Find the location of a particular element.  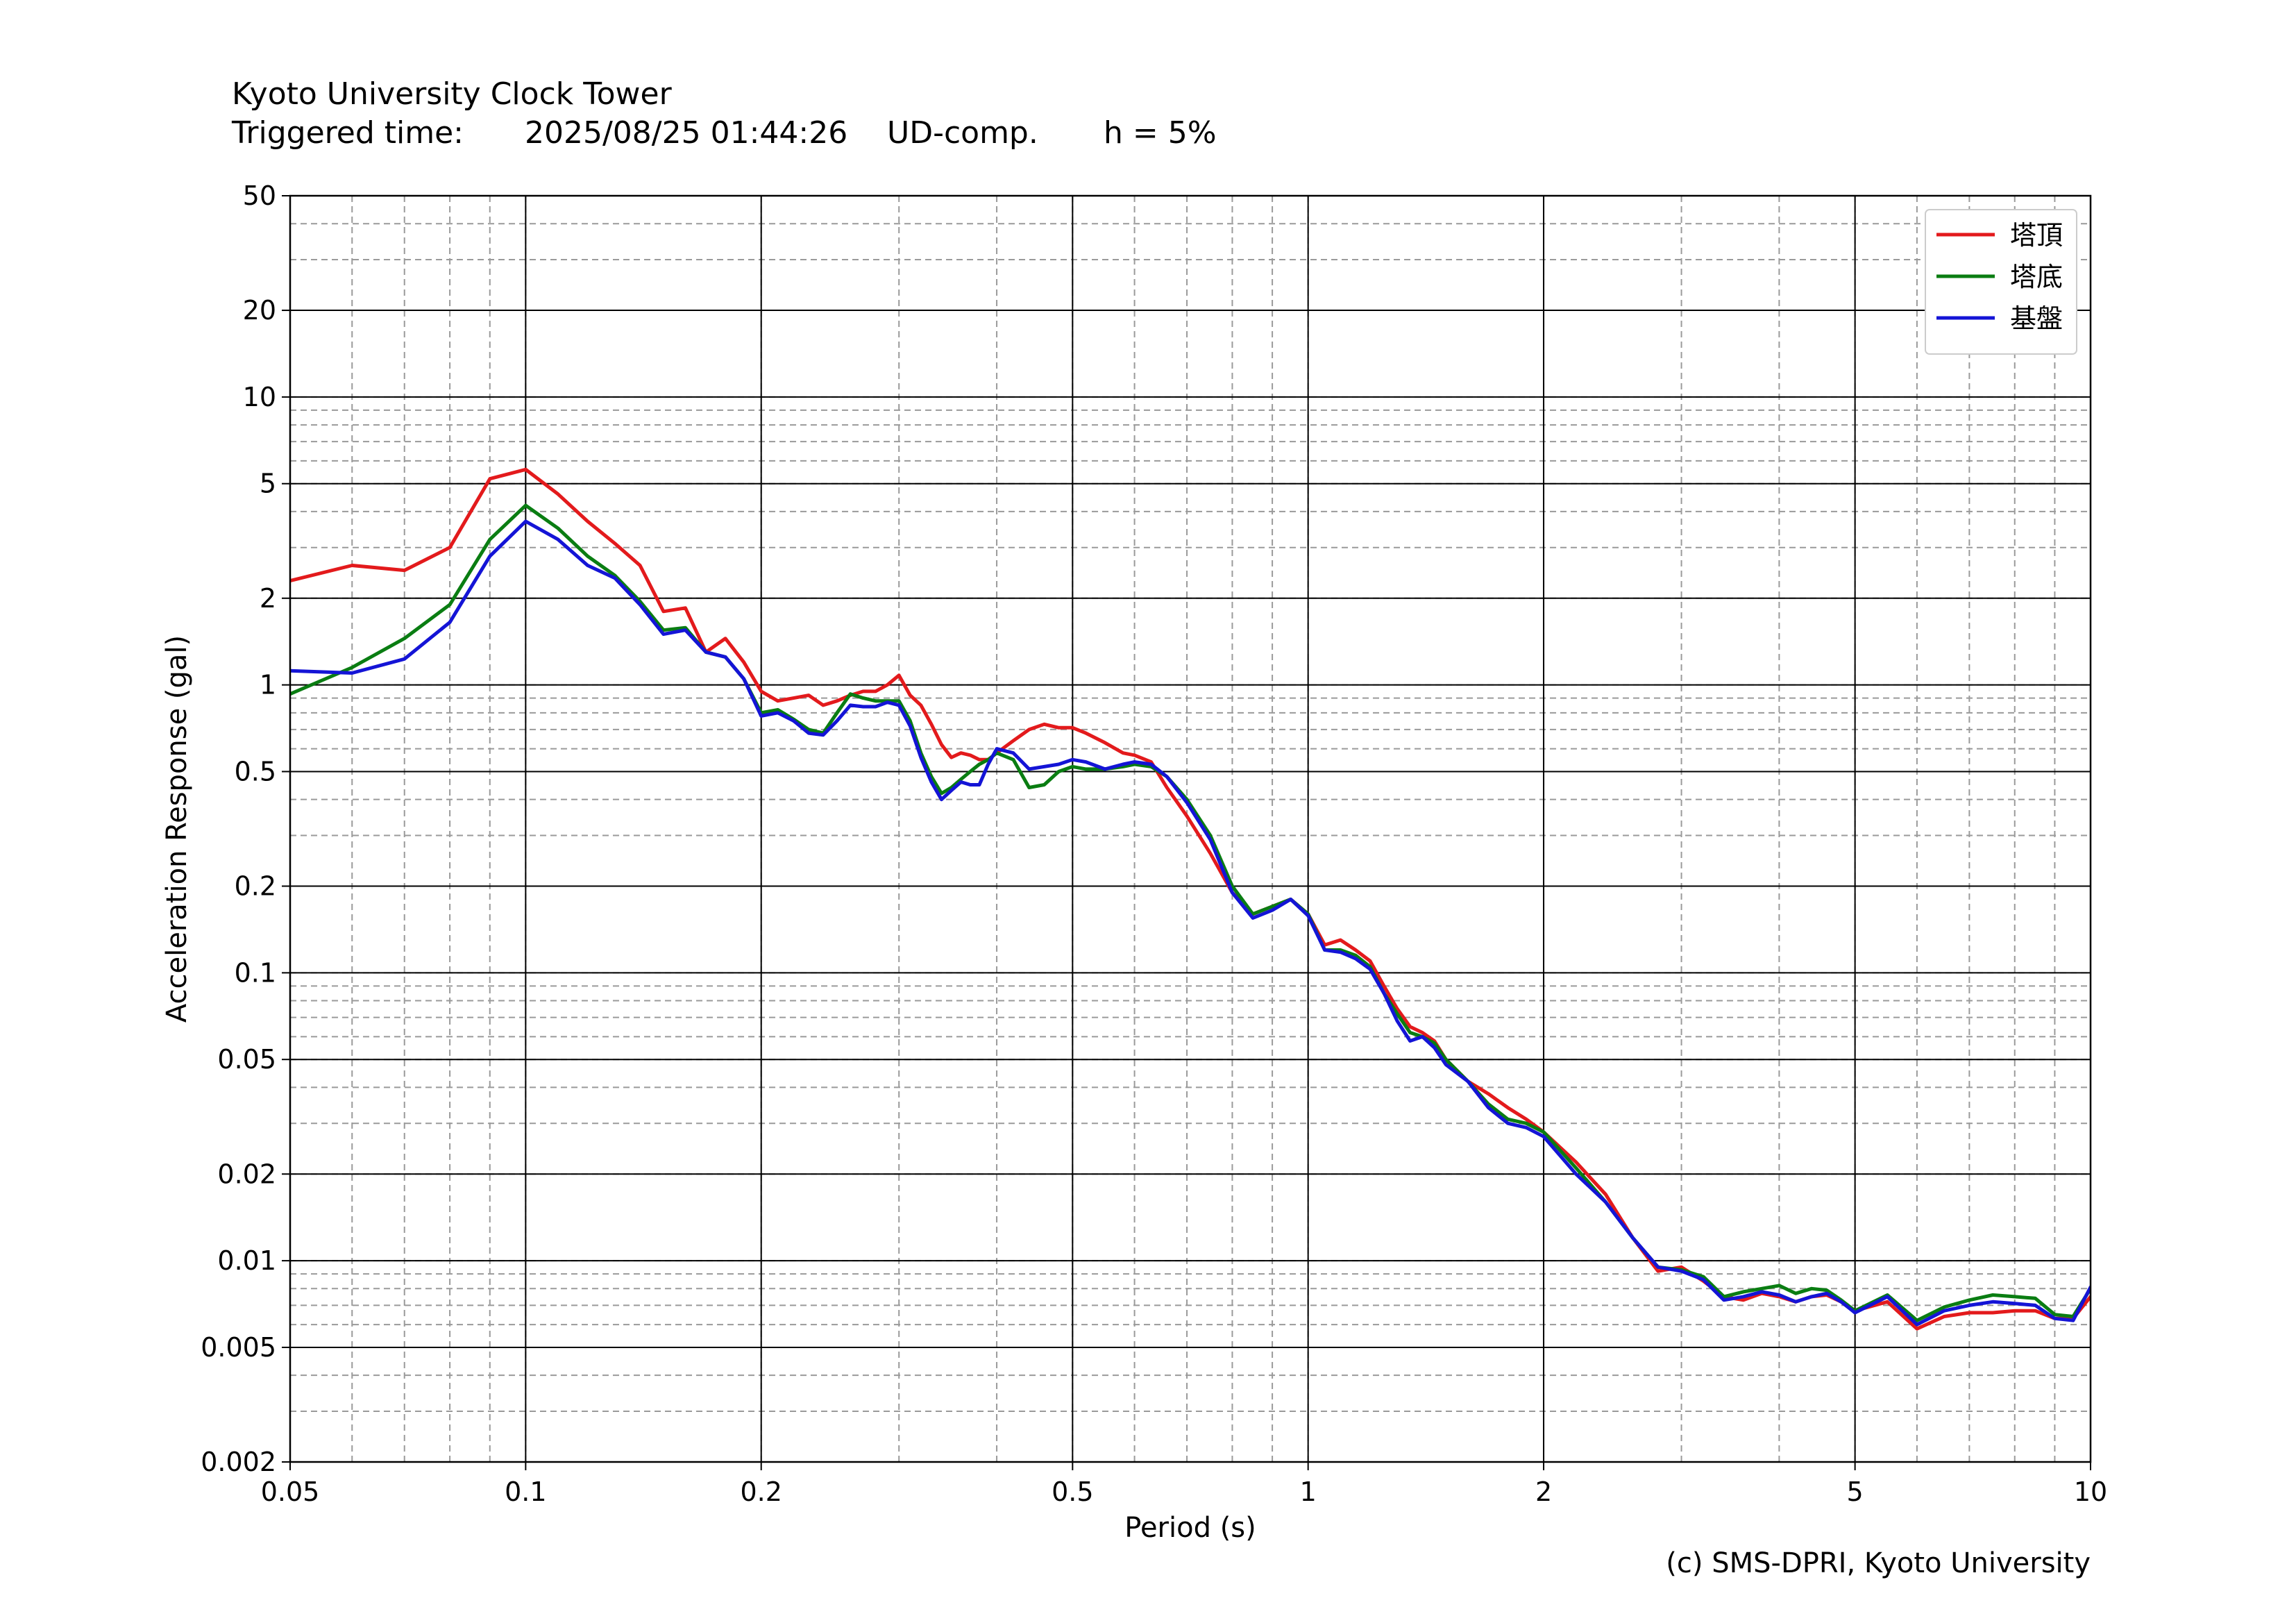

x-tick-label: 1 is located at coordinates (1308, 1492).